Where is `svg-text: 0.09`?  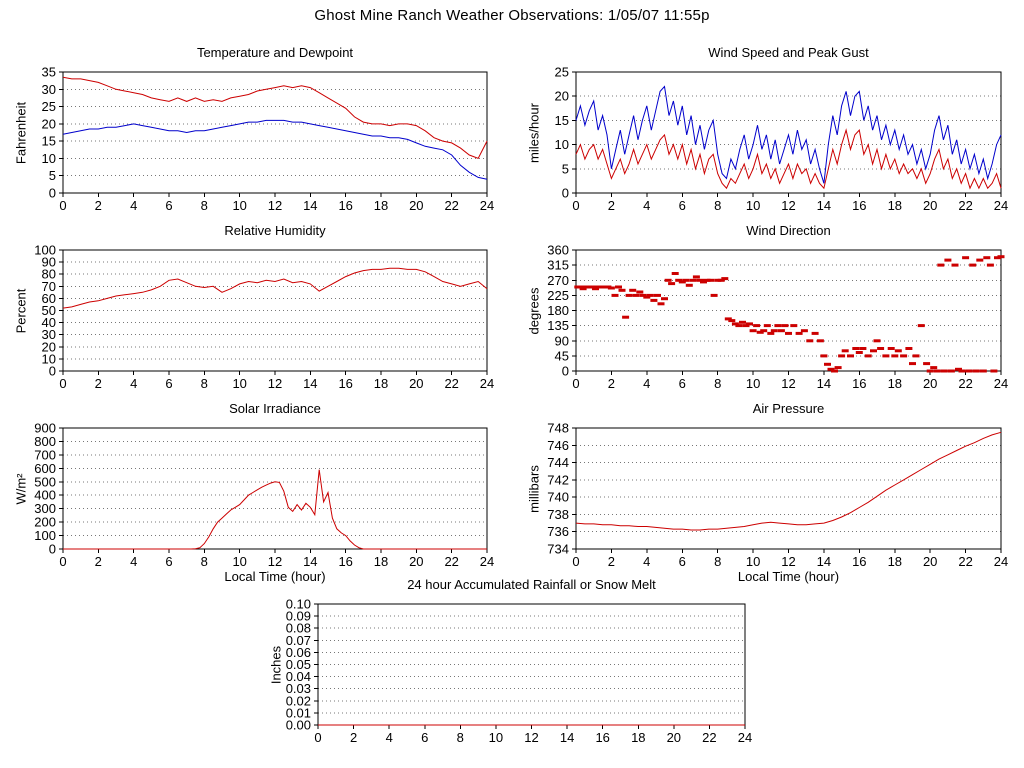
svg-text: 0.09 is located at coordinates (298, 616).